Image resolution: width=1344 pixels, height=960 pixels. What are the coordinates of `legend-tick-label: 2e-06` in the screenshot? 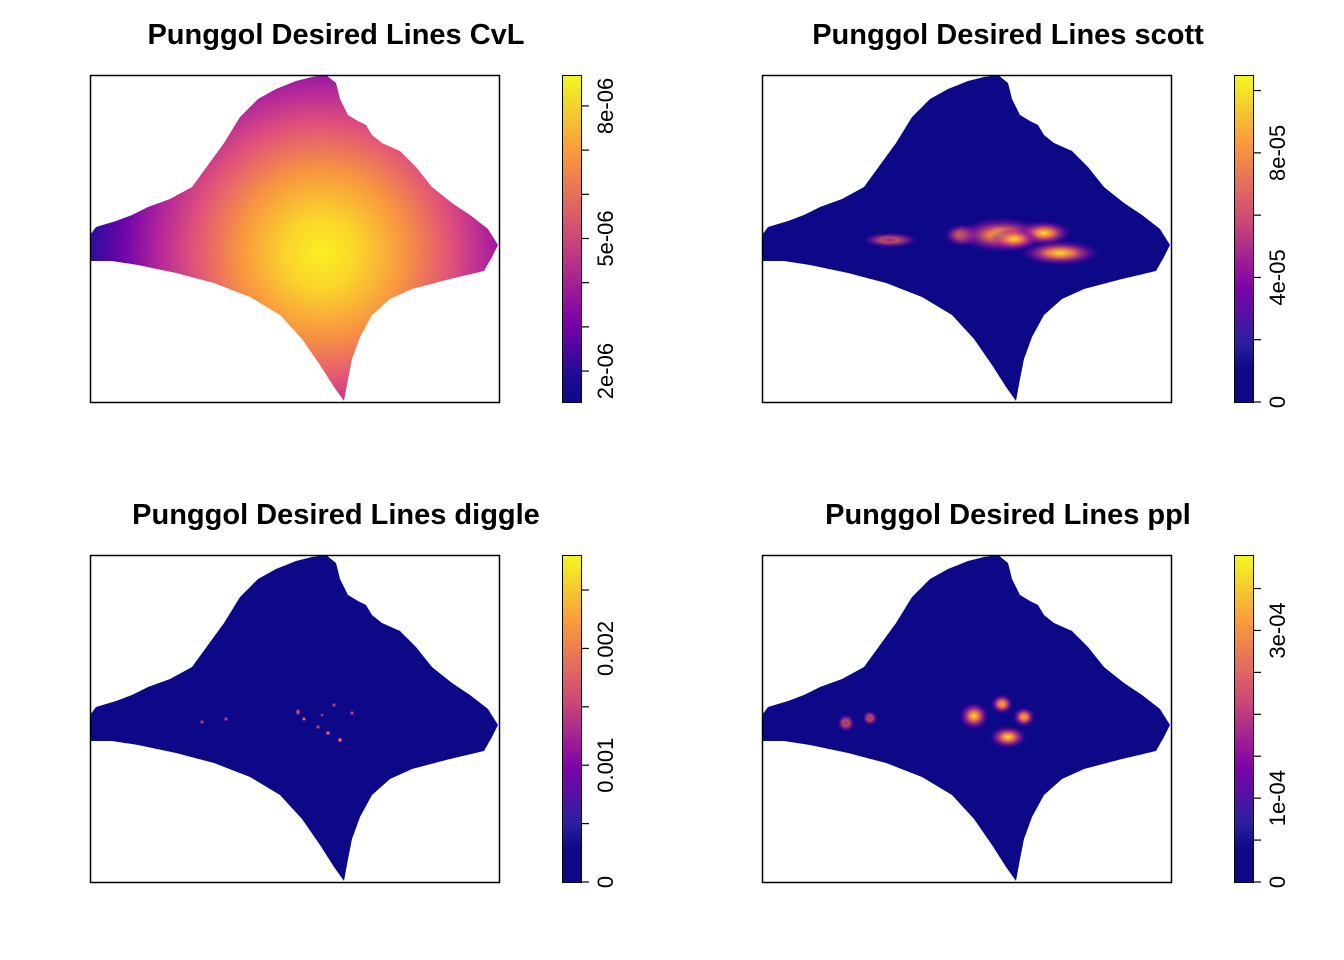 It's located at (605, 371).